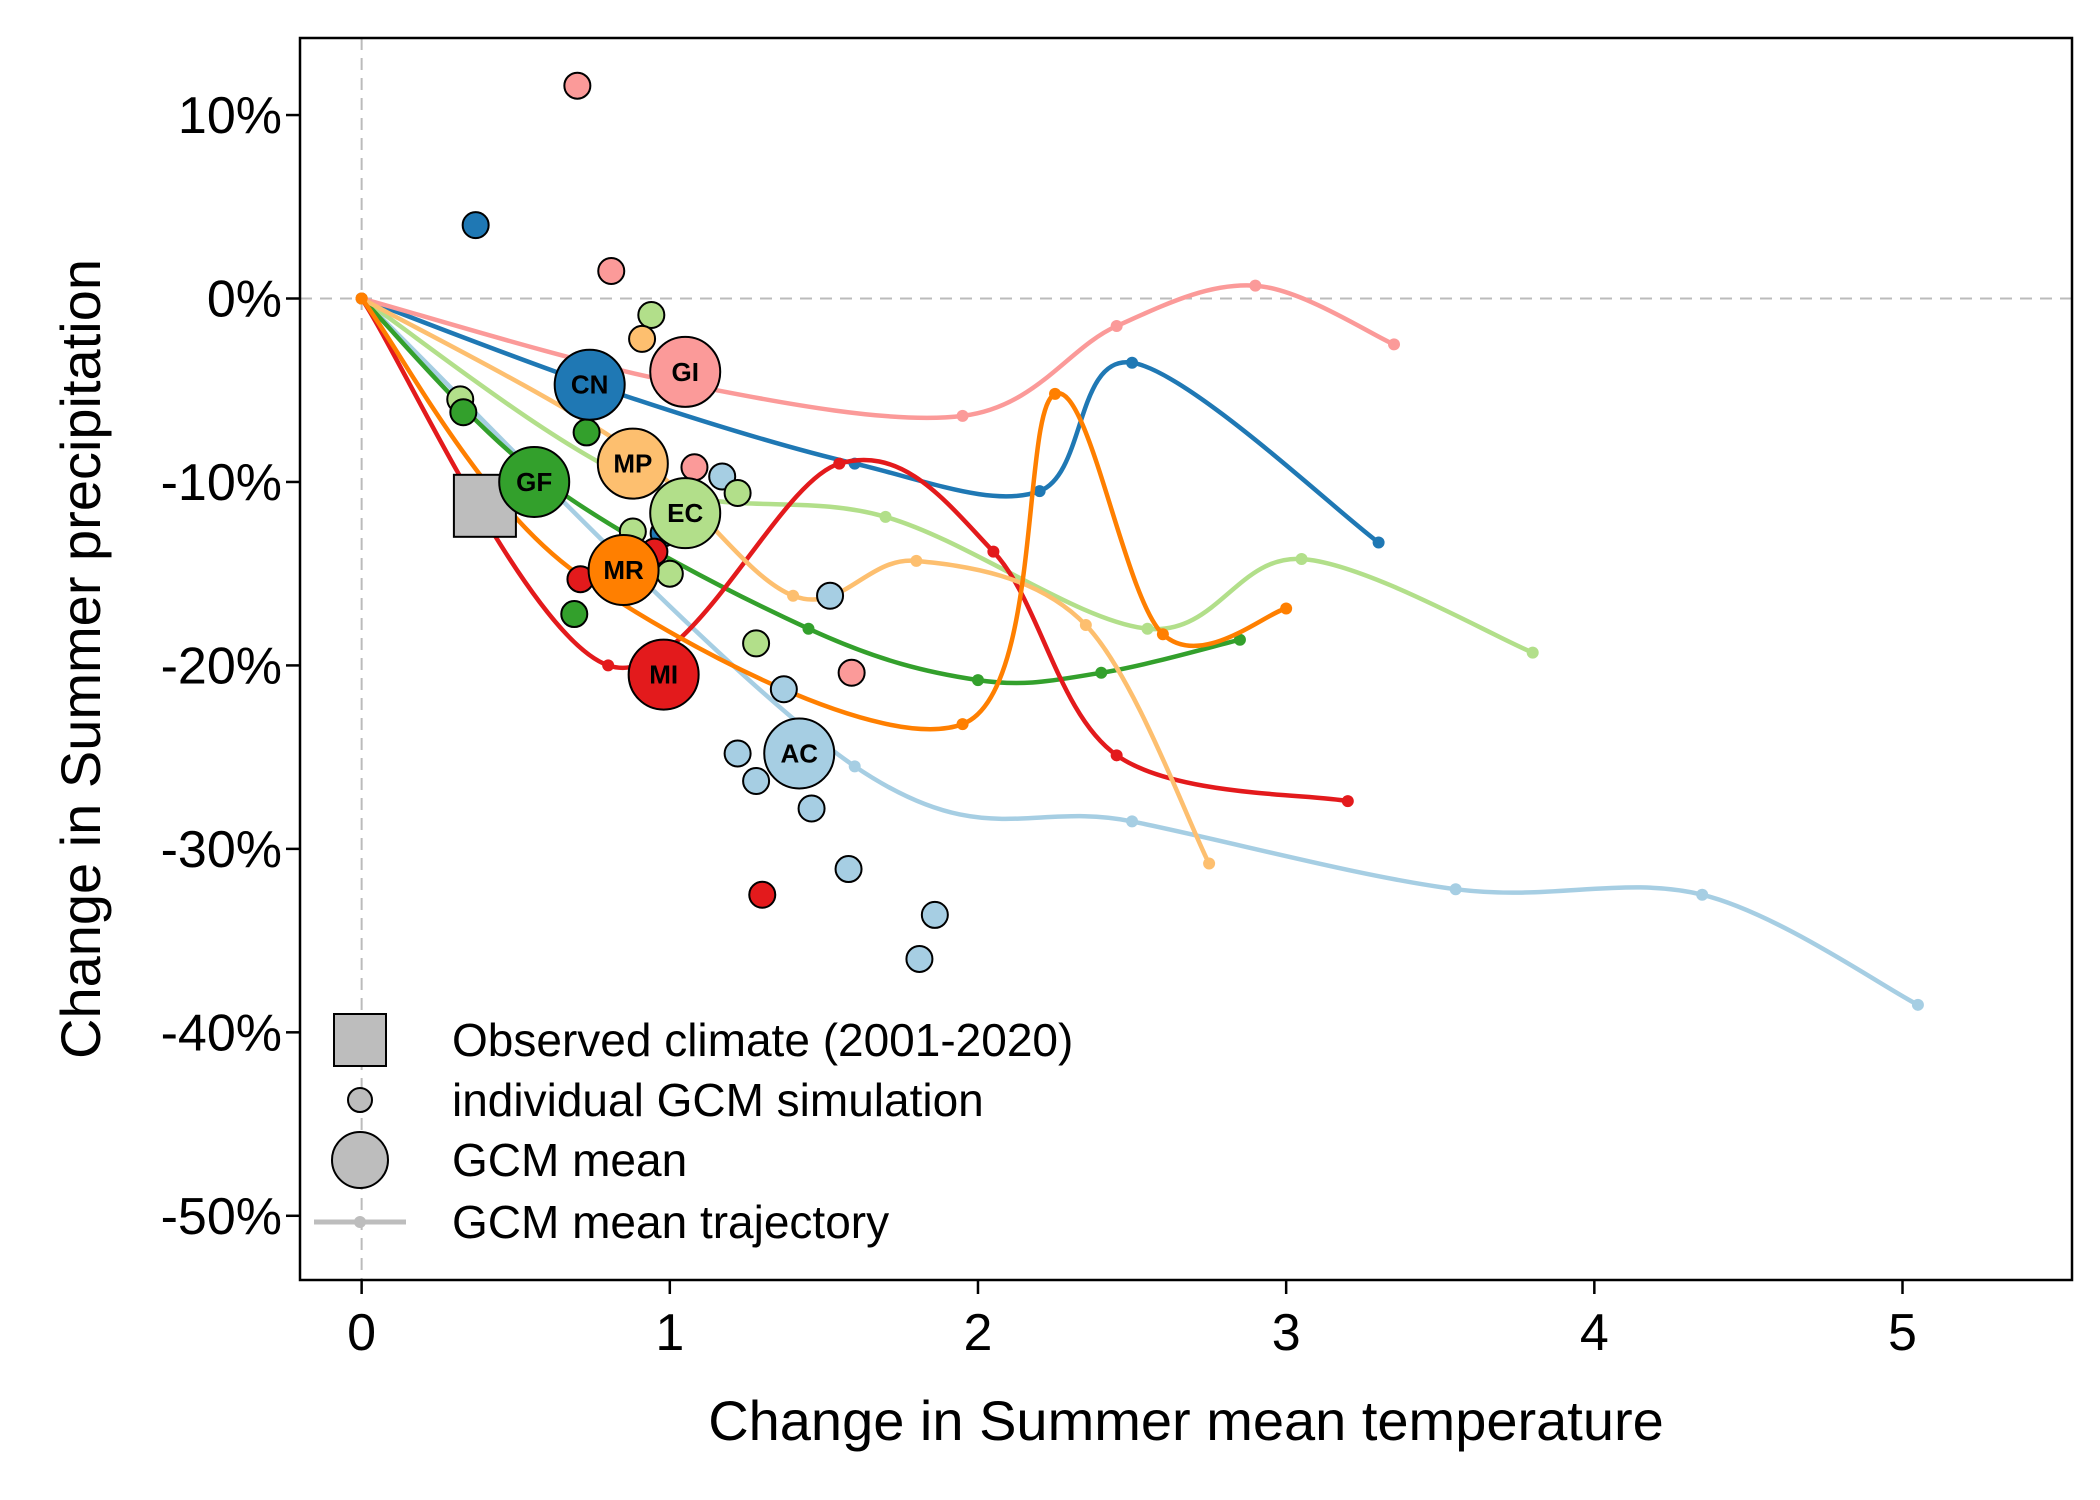  I want to click on mean-label-mi: MI, so click(663, 675).